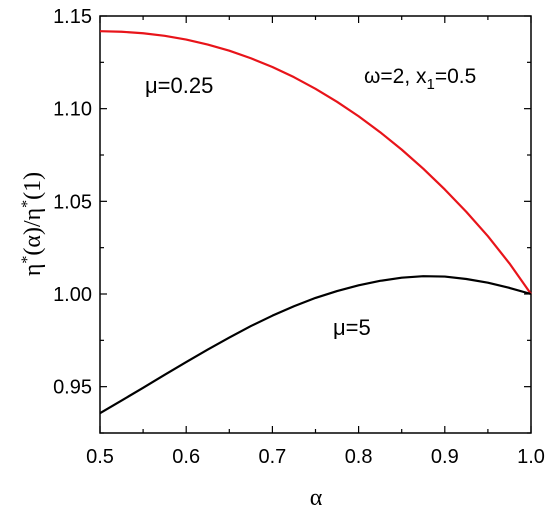  What do you see at coordinates (395, 76) in the screenshot?
I see `params-prefix: ω=2, x` at bounding box center [395, 76].